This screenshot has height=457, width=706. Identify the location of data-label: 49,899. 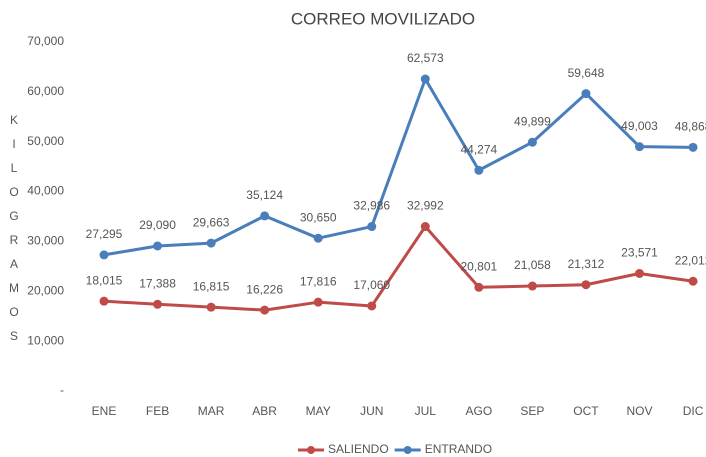
(532, 121).